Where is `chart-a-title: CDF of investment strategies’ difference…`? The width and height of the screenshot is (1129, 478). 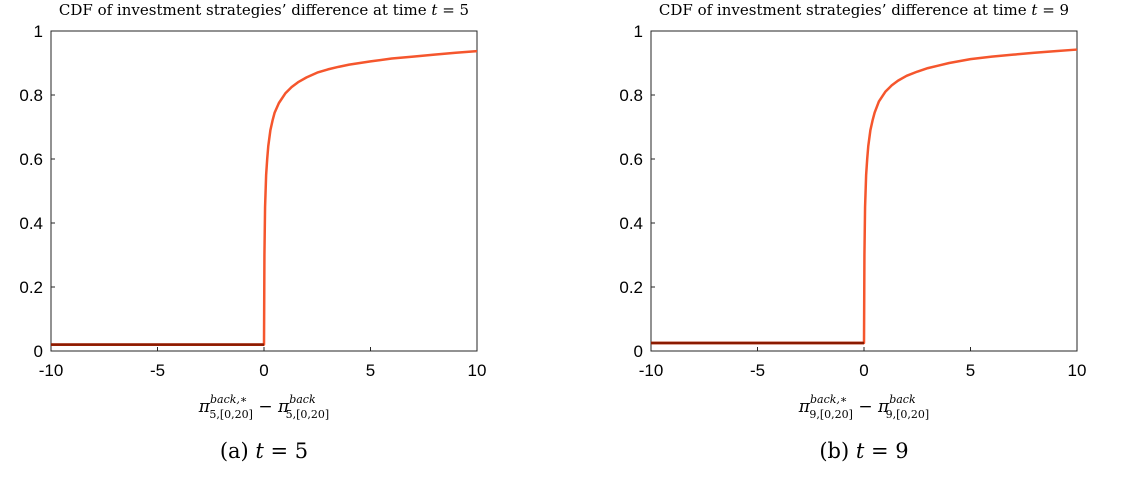 chart-a-title: CDF of investment strategies’ difference… is located at coordinates (264, 10).